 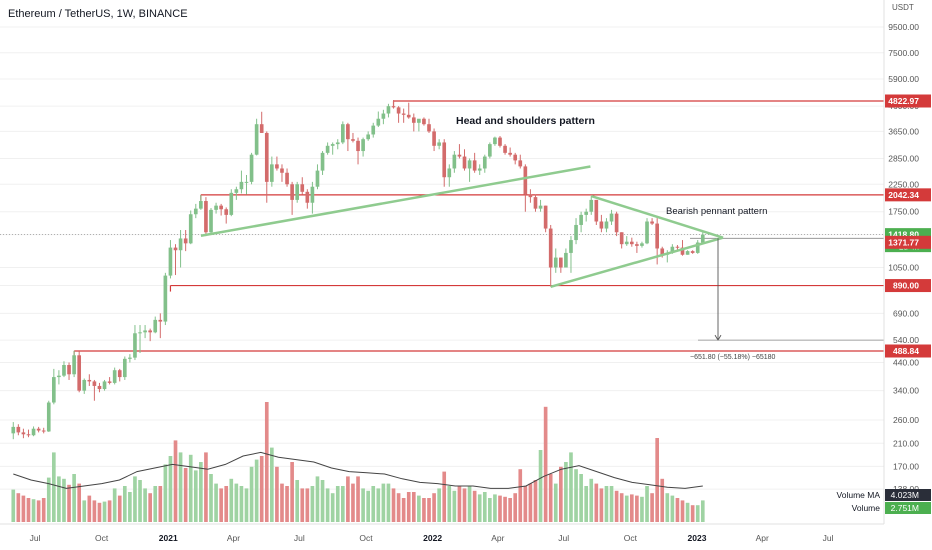 What do you see at coordinates (908, 495) in the screenshot?
I see `volume-legend-bg` at bounding box center [908, 495].